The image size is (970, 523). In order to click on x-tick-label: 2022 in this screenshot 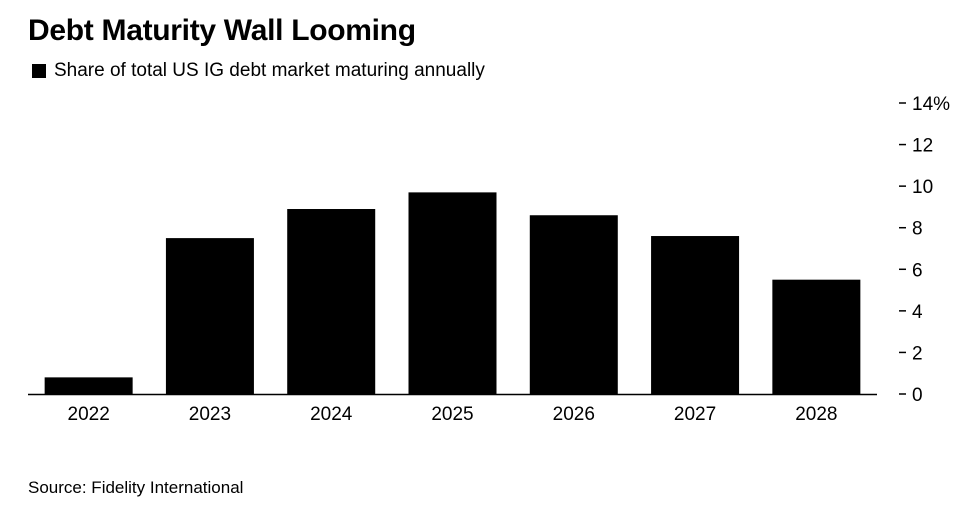, I will do `click(89, 414)`.